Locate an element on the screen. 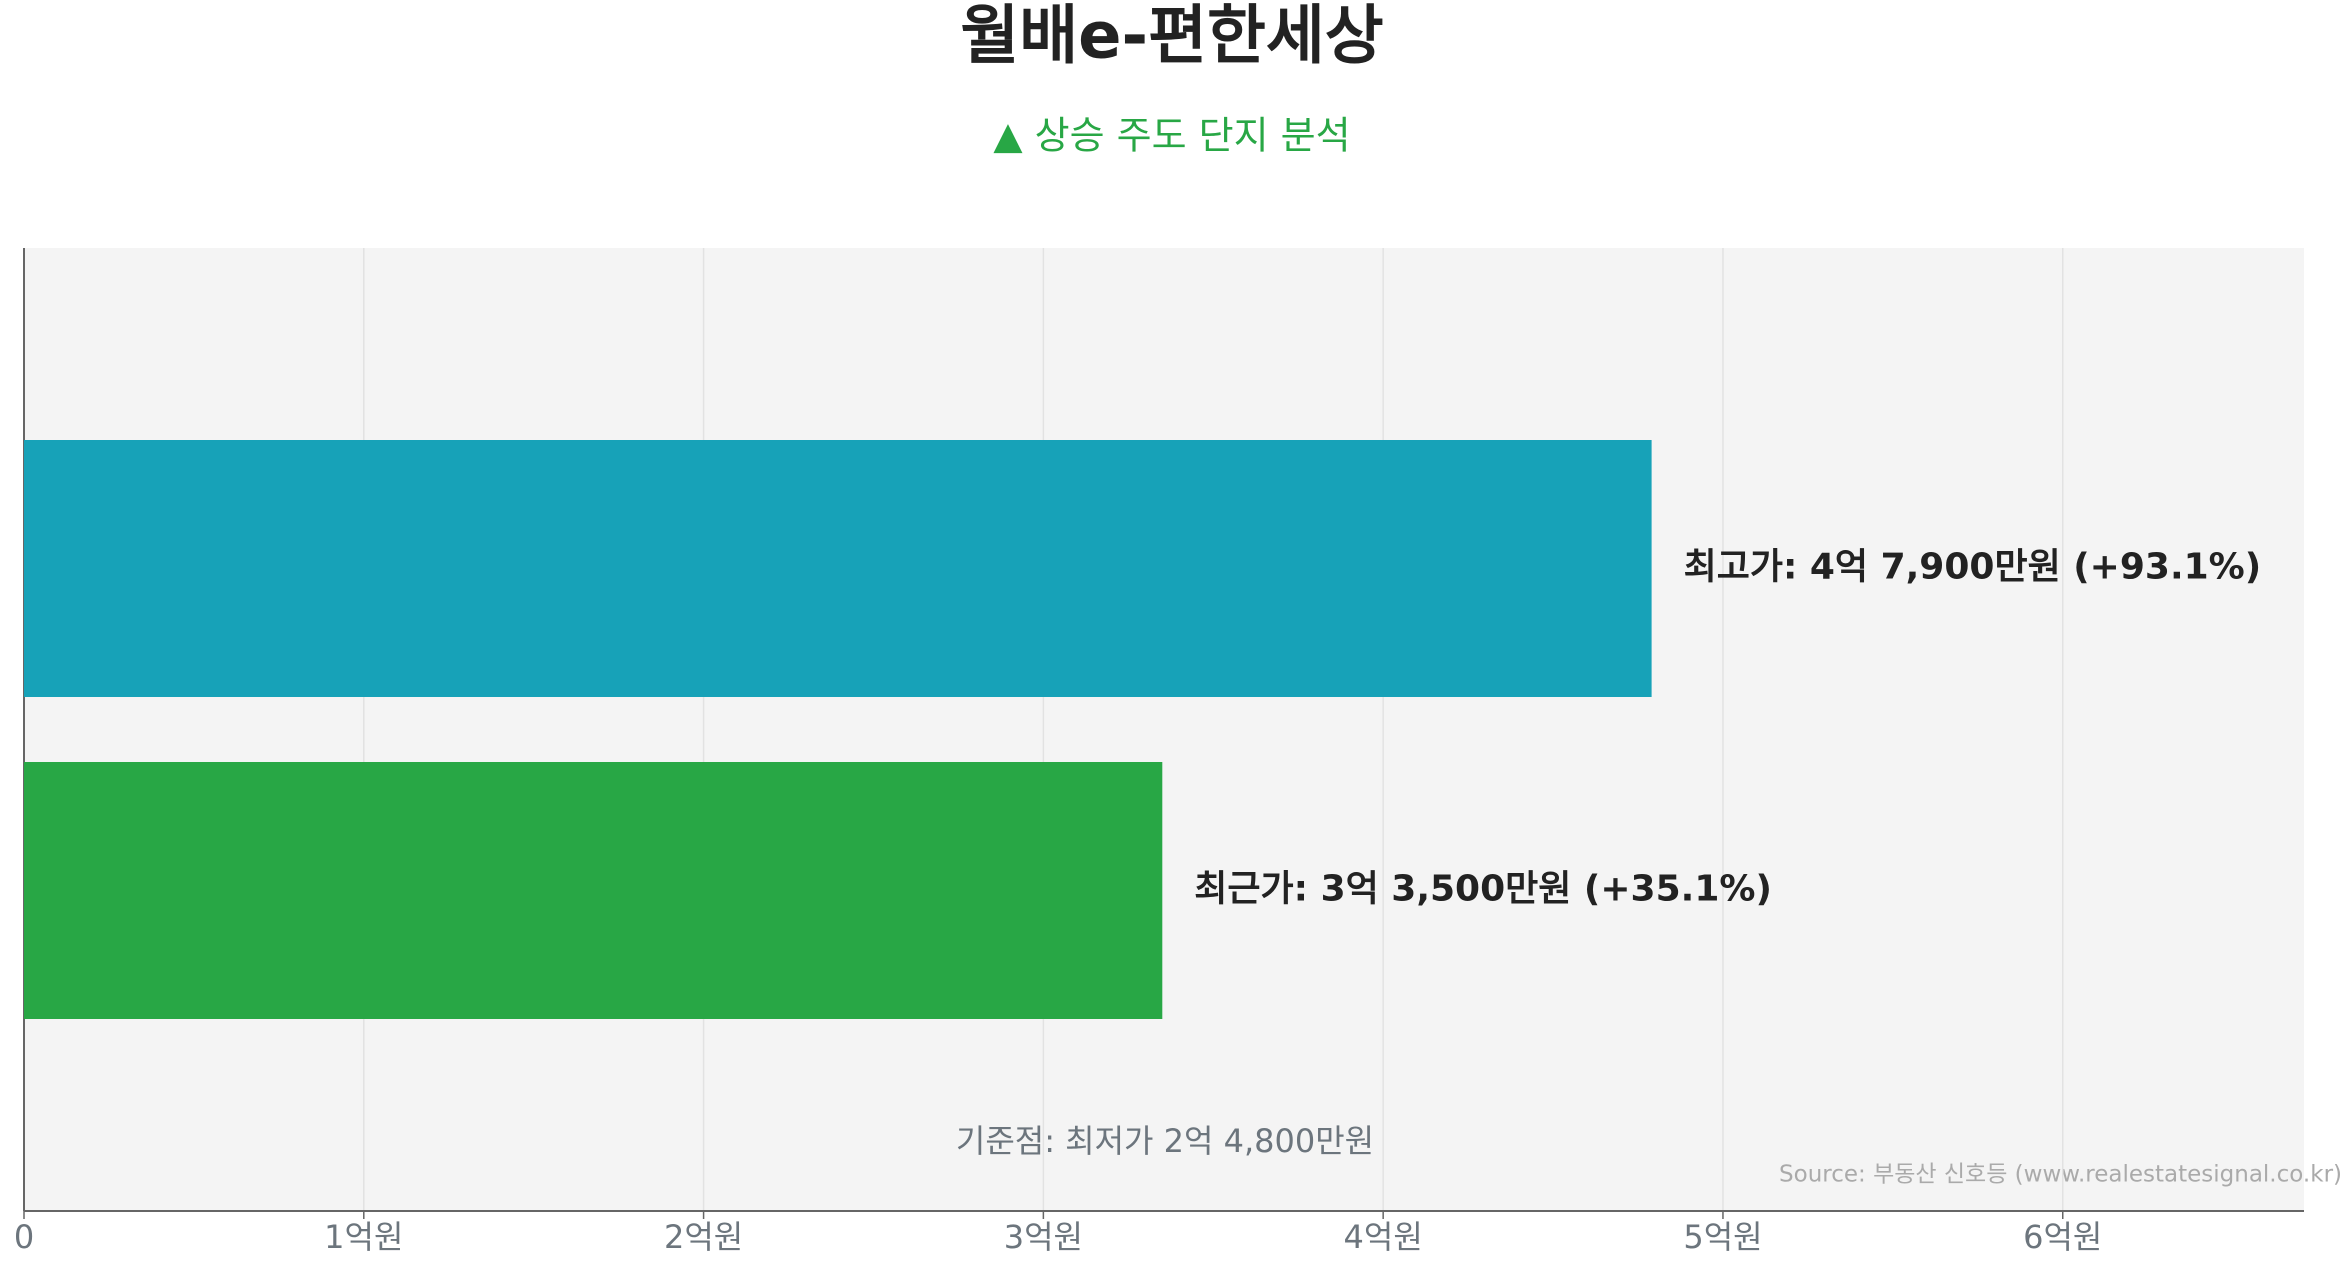  x-tick-label: 5억원 is located at coordinates (1722, 1237).